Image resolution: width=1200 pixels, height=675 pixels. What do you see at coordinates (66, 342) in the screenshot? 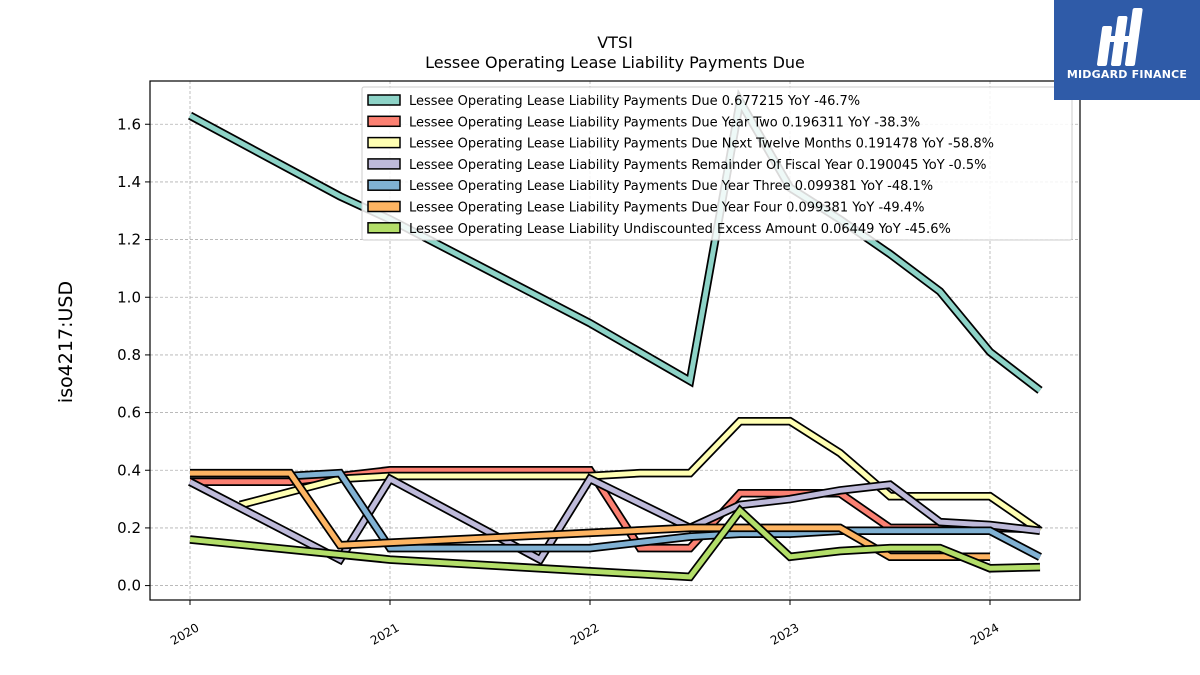
I see `y-axis-label: iso4217:USD` at bounding box center [66, 342].